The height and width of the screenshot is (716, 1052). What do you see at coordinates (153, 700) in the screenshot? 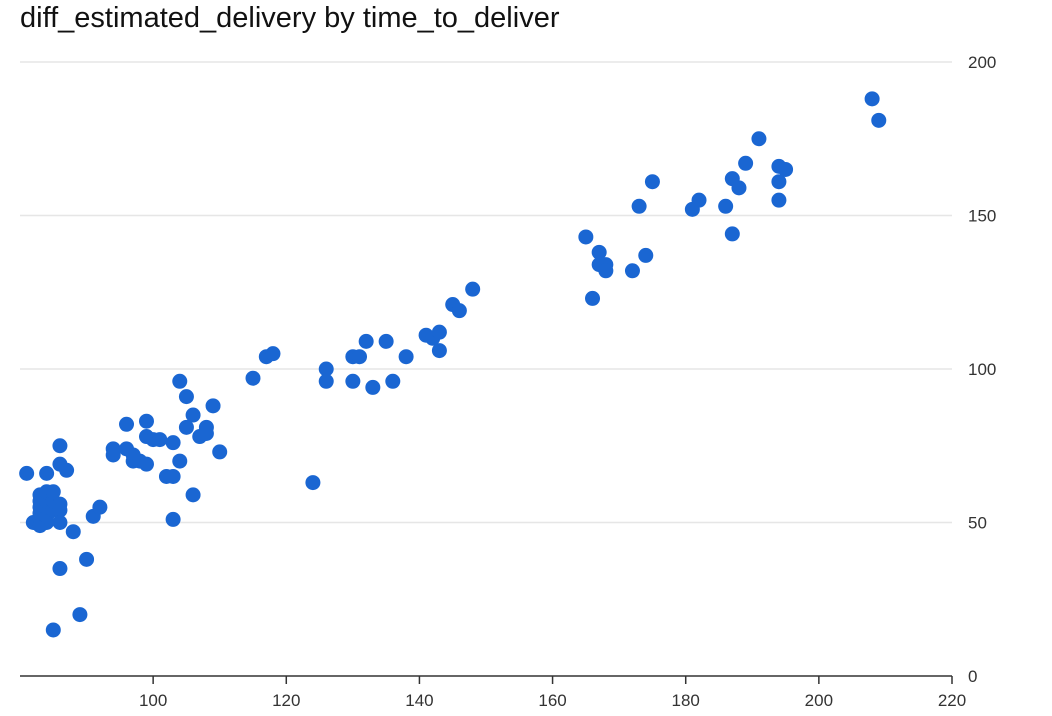
I see `x-tick-label-100: 100` at bounding box center [153, 700].